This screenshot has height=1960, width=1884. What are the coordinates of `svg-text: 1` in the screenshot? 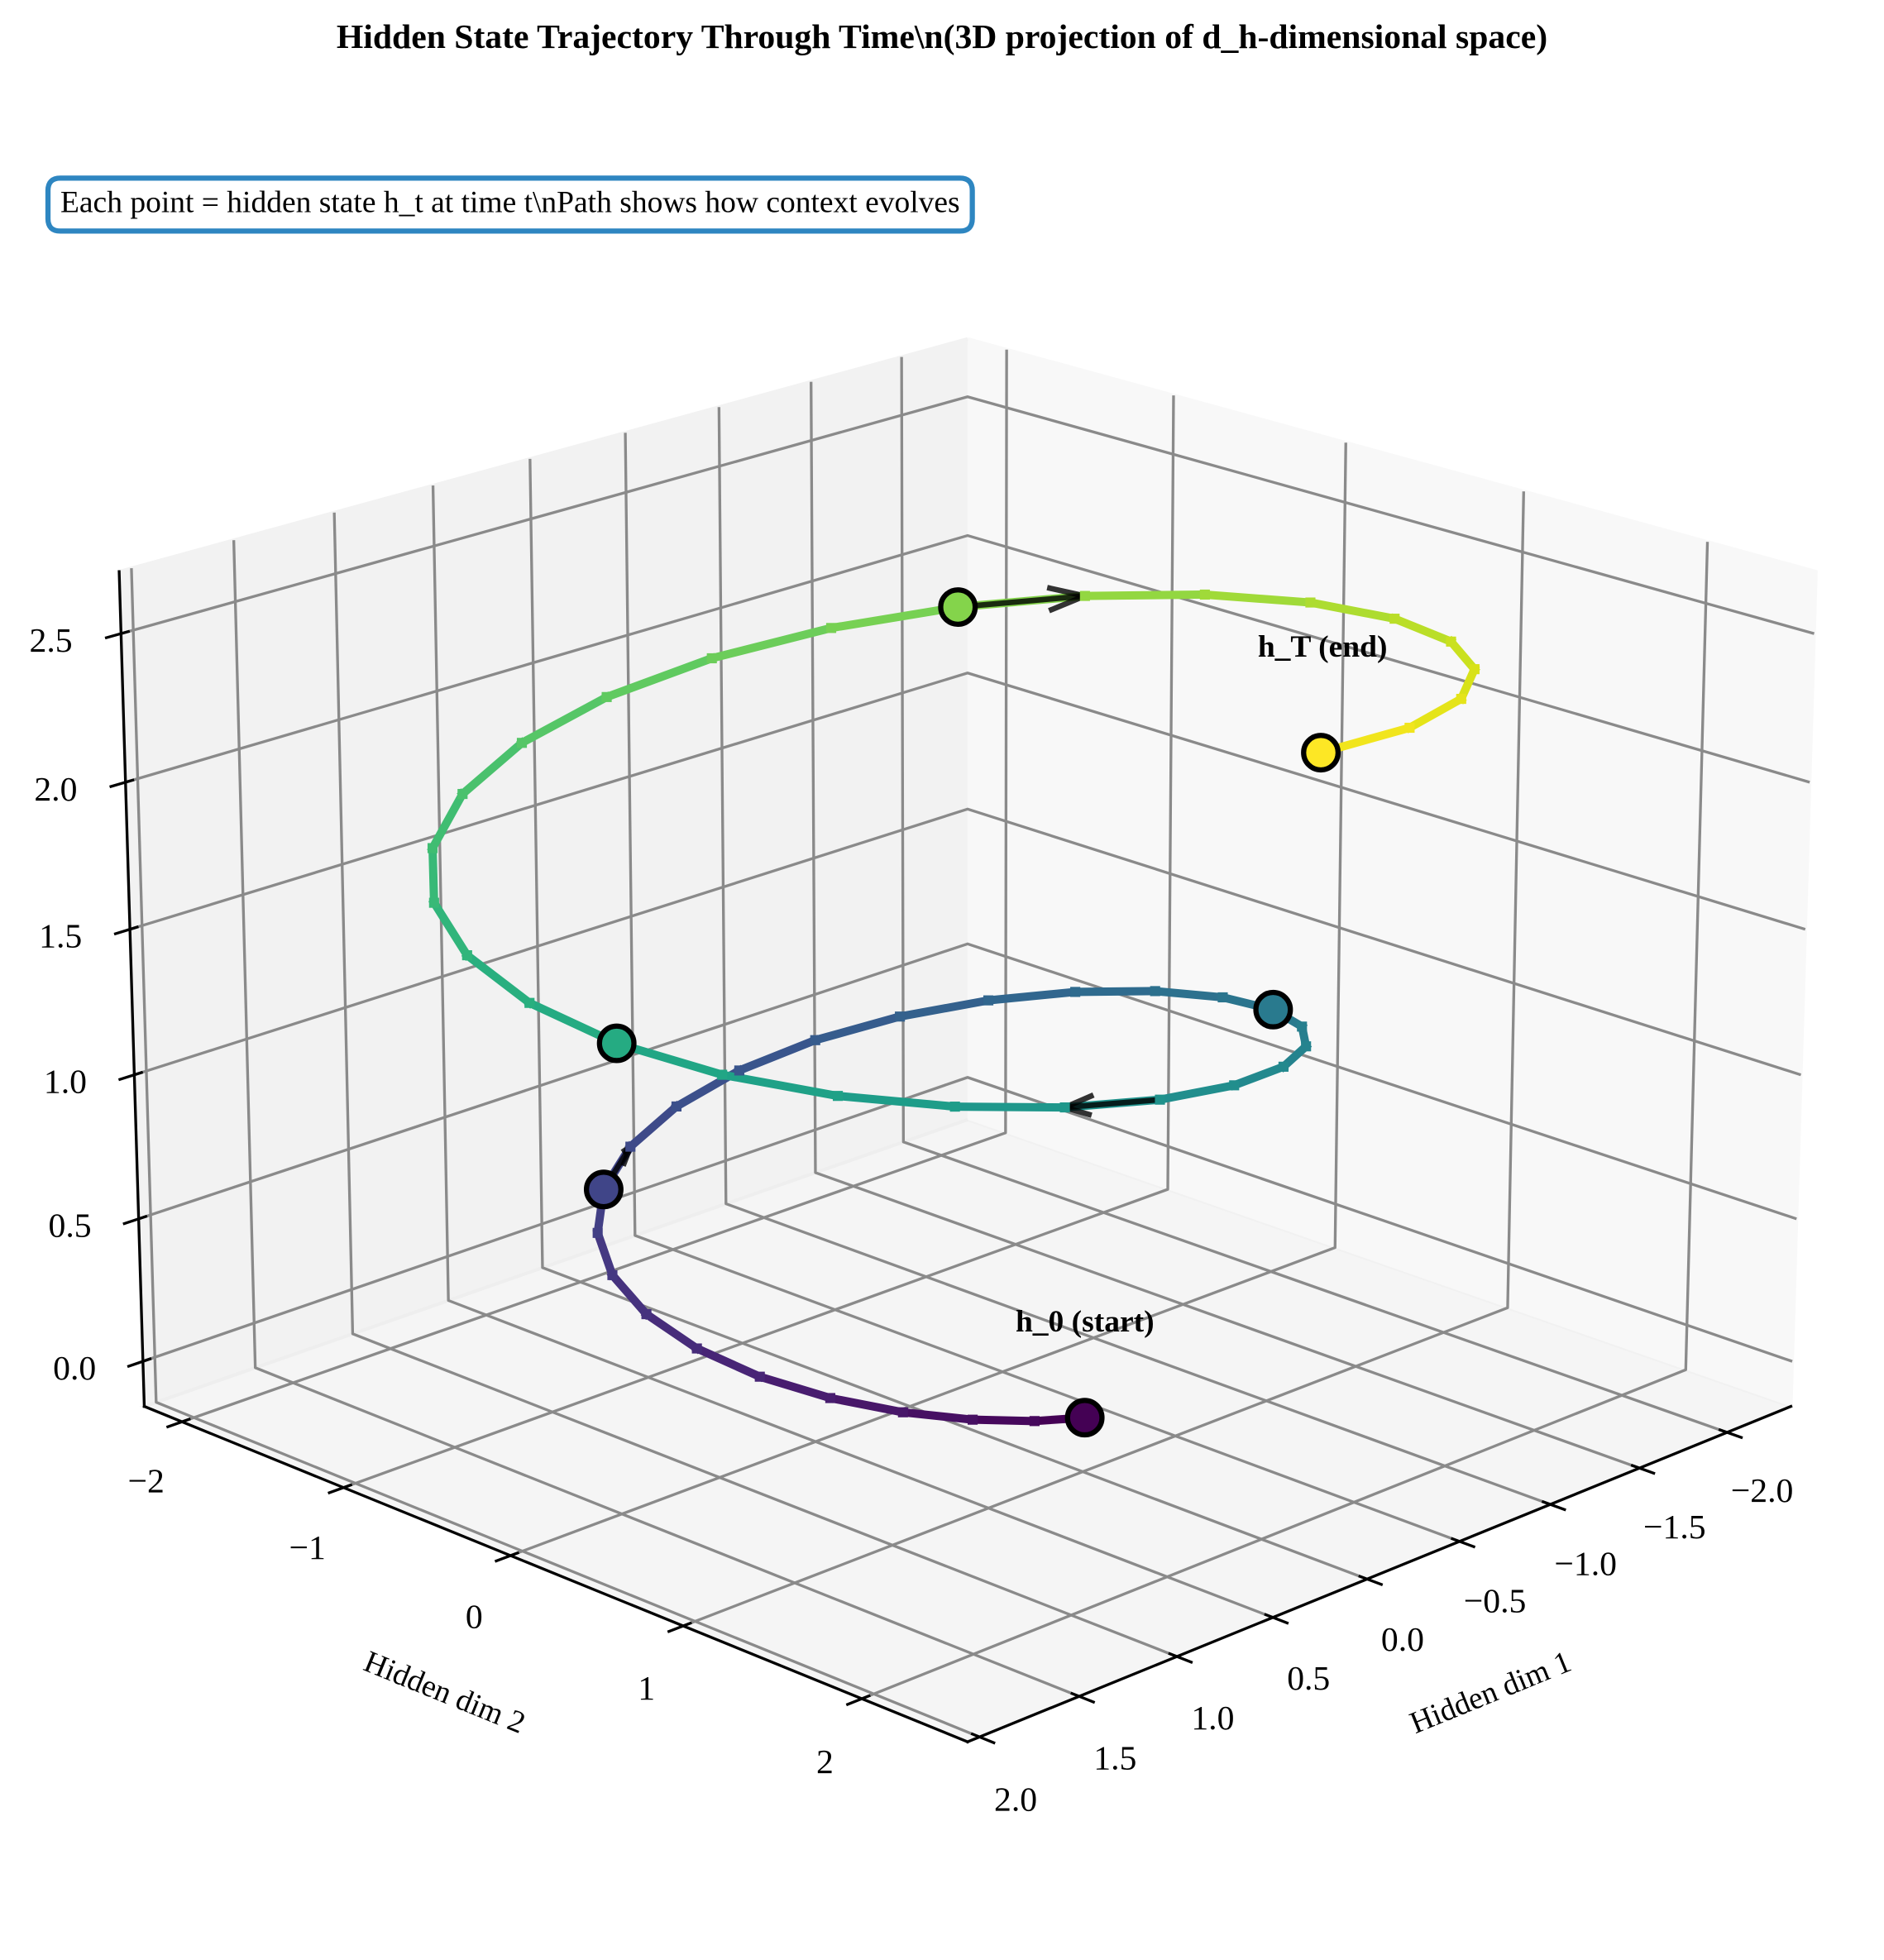 It's located at (647, 1689).